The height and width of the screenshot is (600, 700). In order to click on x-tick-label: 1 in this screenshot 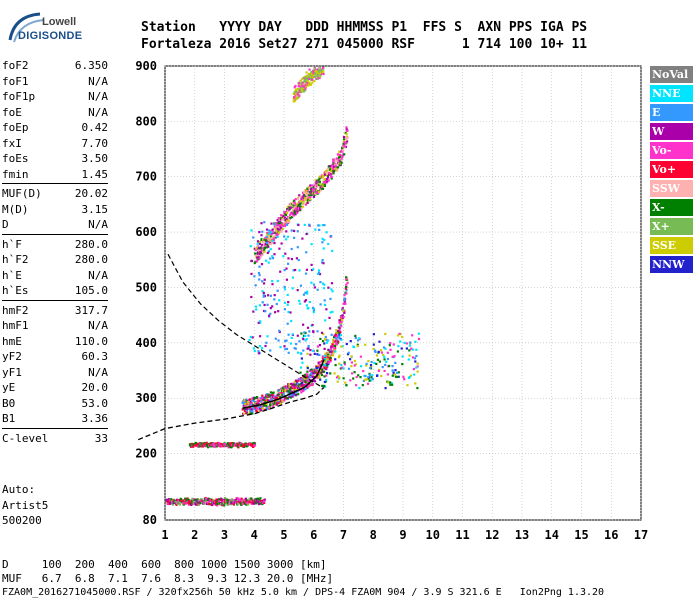, I will do `click(164, 535)`.